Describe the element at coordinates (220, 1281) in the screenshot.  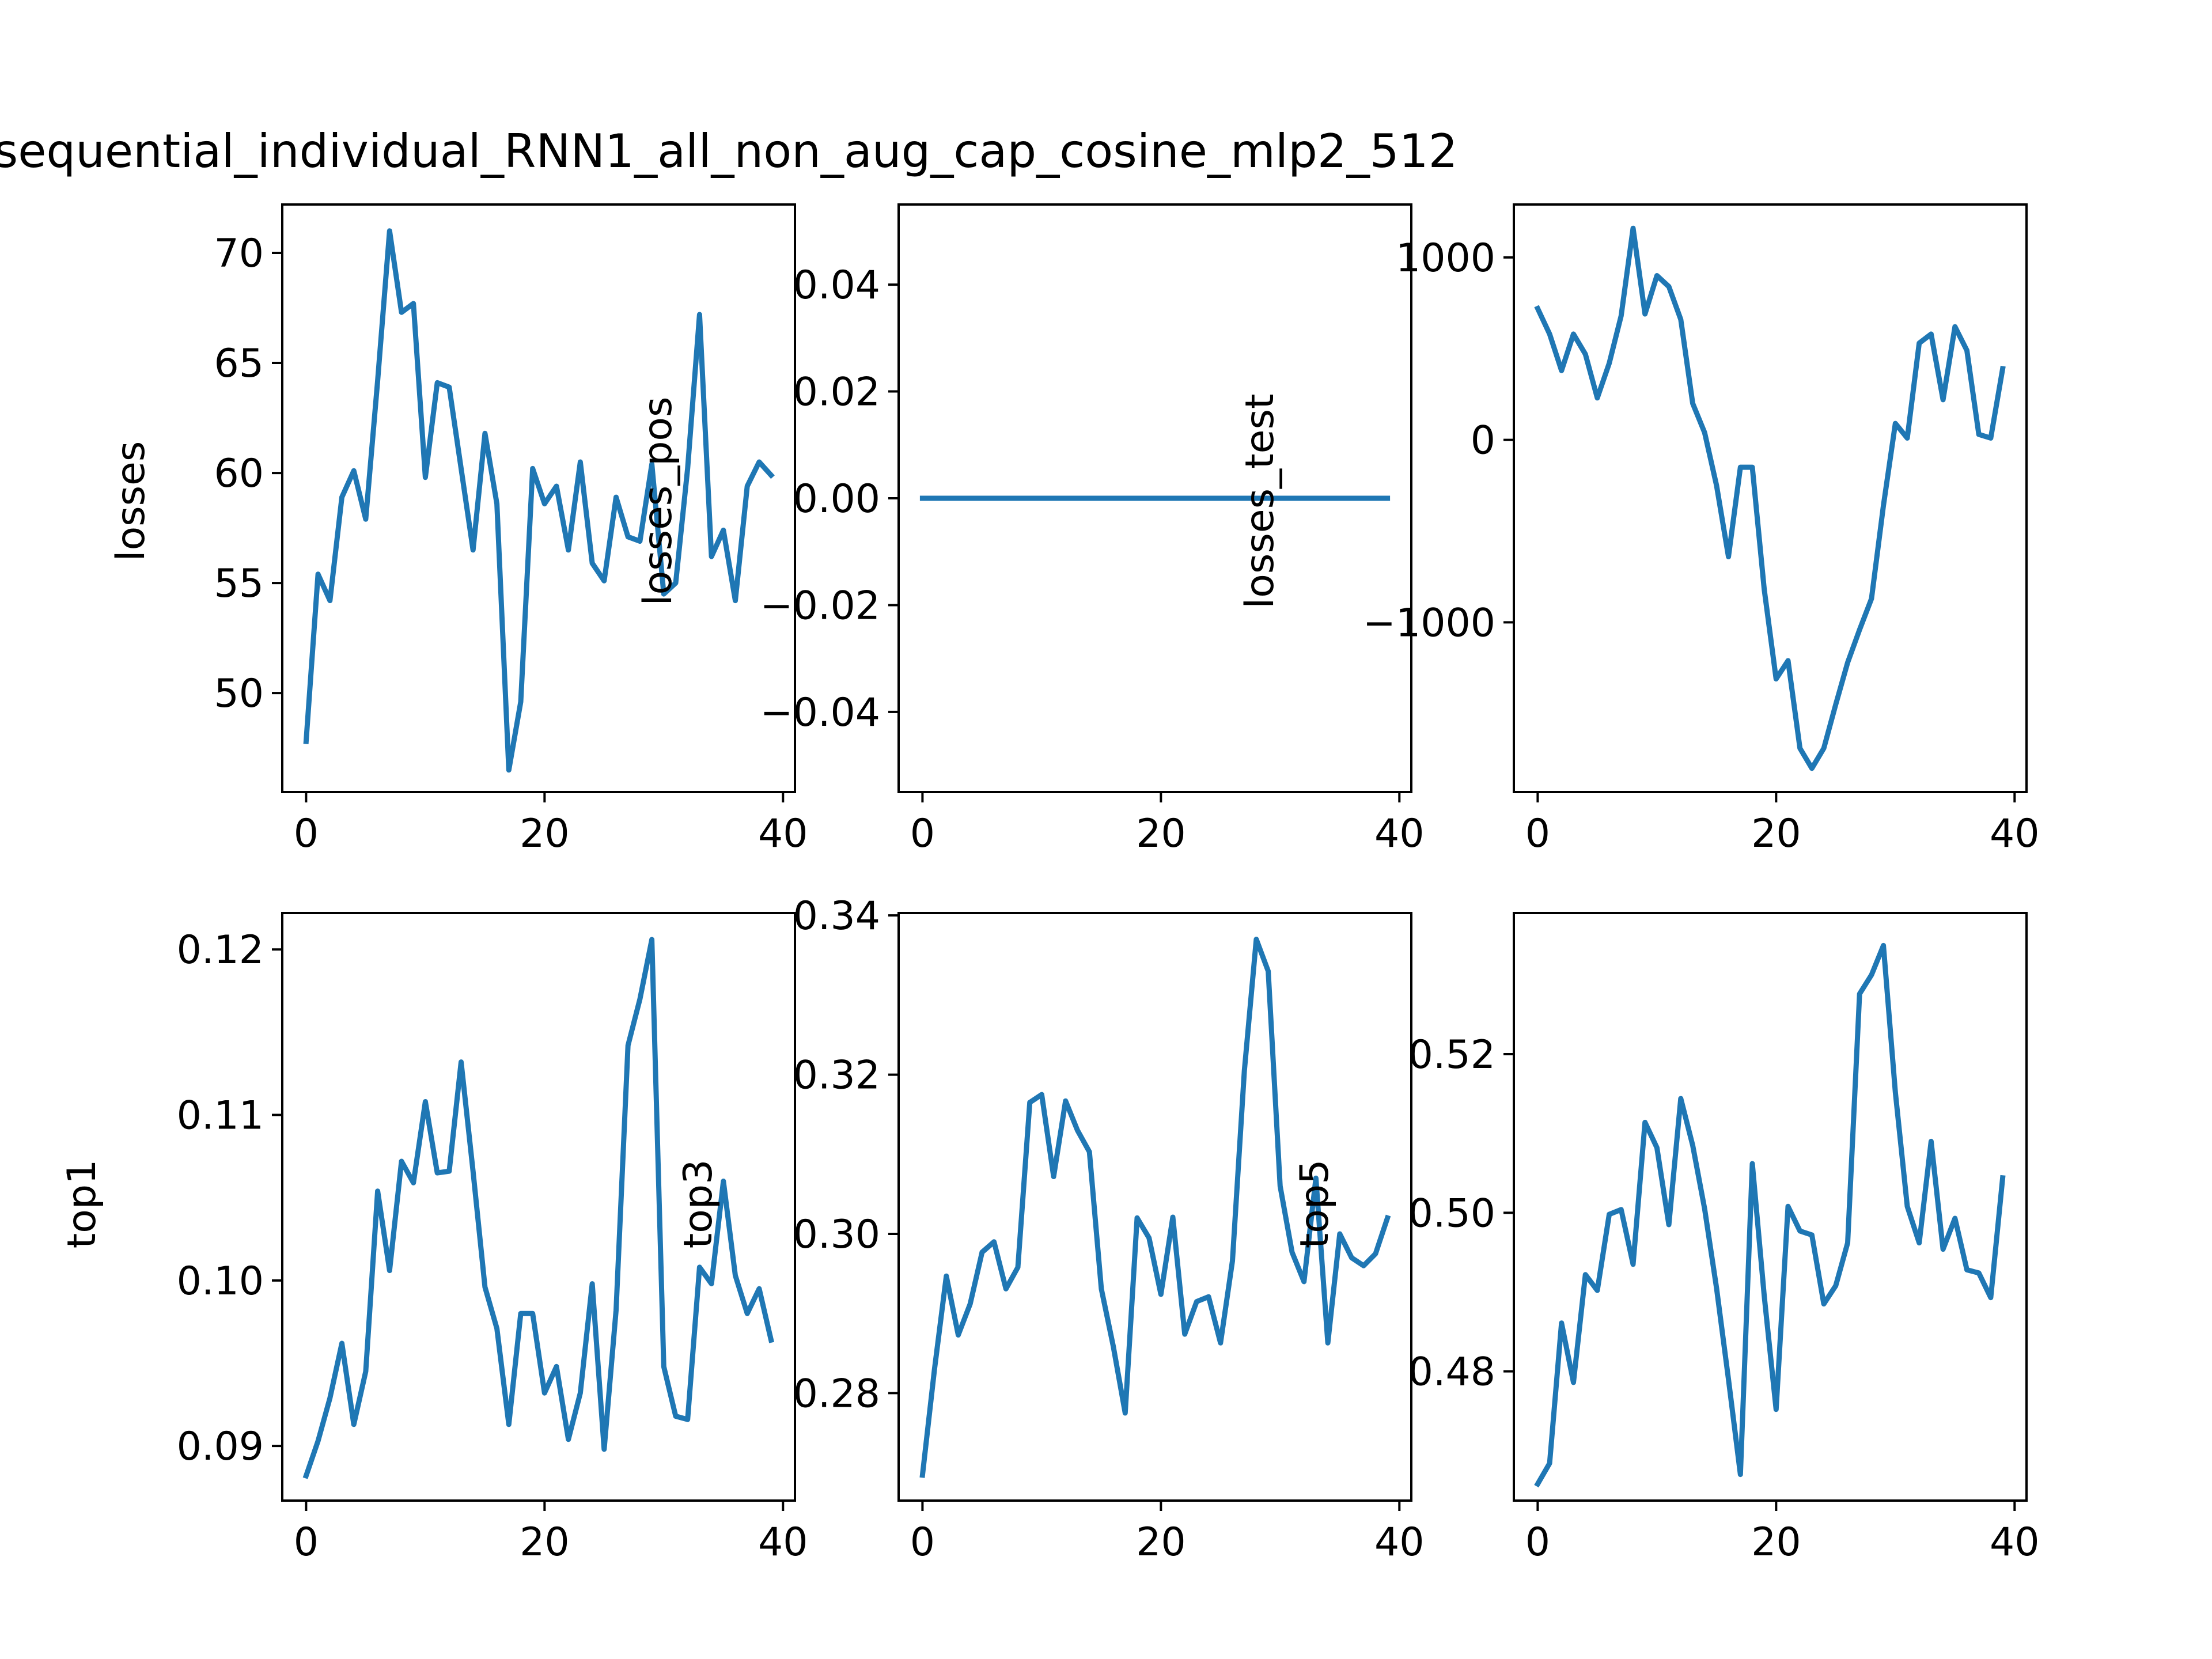
I see `y-tick-label: 0.10` at that location.